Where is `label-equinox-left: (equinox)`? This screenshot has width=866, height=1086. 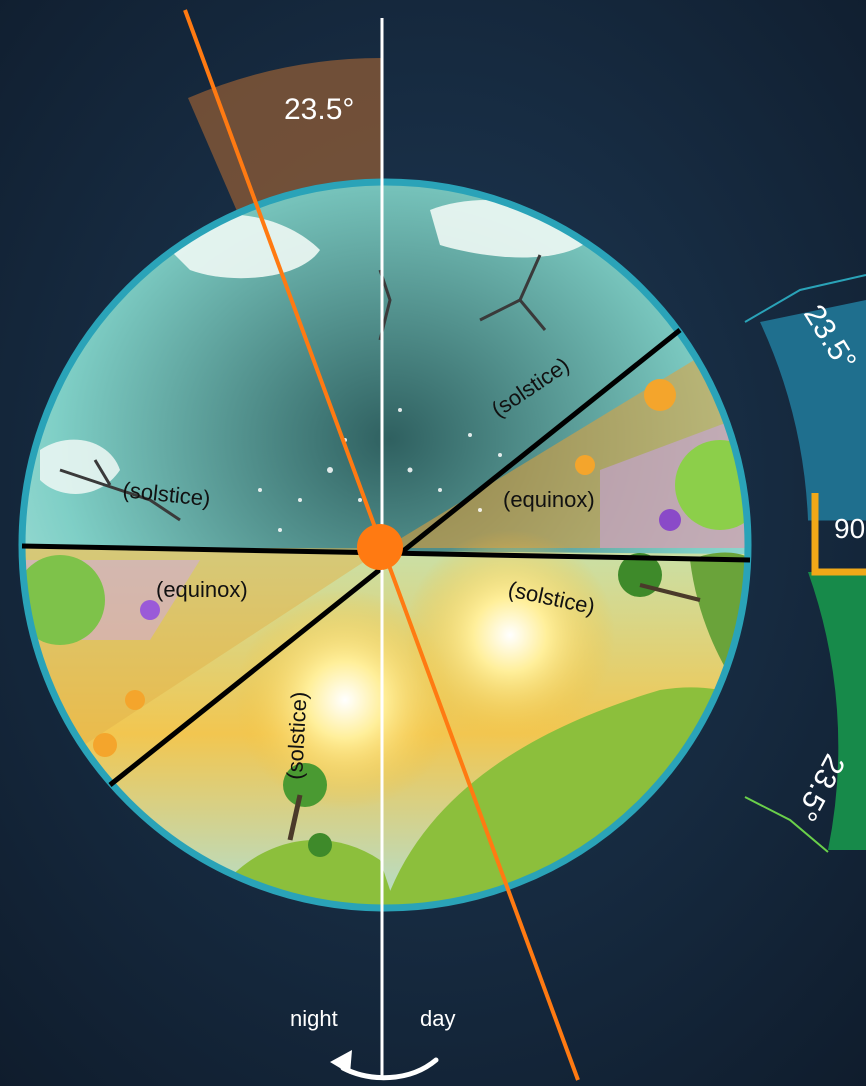
label-equinox-left: (equinox) is located at coordinates (202, 589).